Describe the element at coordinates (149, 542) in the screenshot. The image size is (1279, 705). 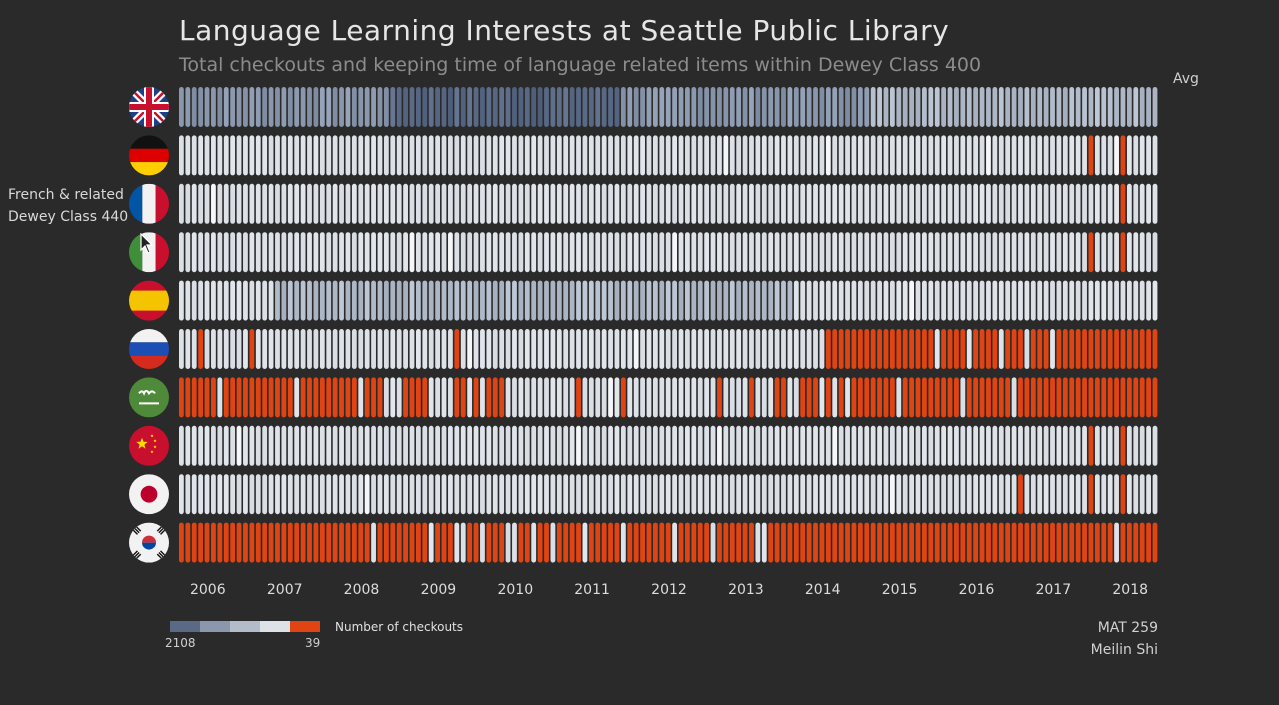
I see `south-korea-flag-icon` at that location.